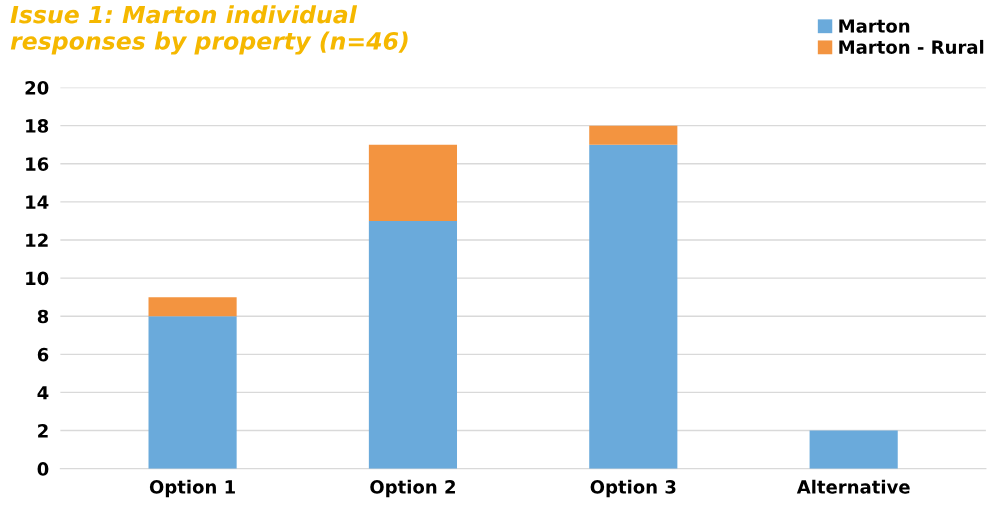 The image size is (1006, 515). What do you see at coordinates (412, 488) in the screenshot?
I see `x-tick-label: Option 2` at bounding box center [412, 488].